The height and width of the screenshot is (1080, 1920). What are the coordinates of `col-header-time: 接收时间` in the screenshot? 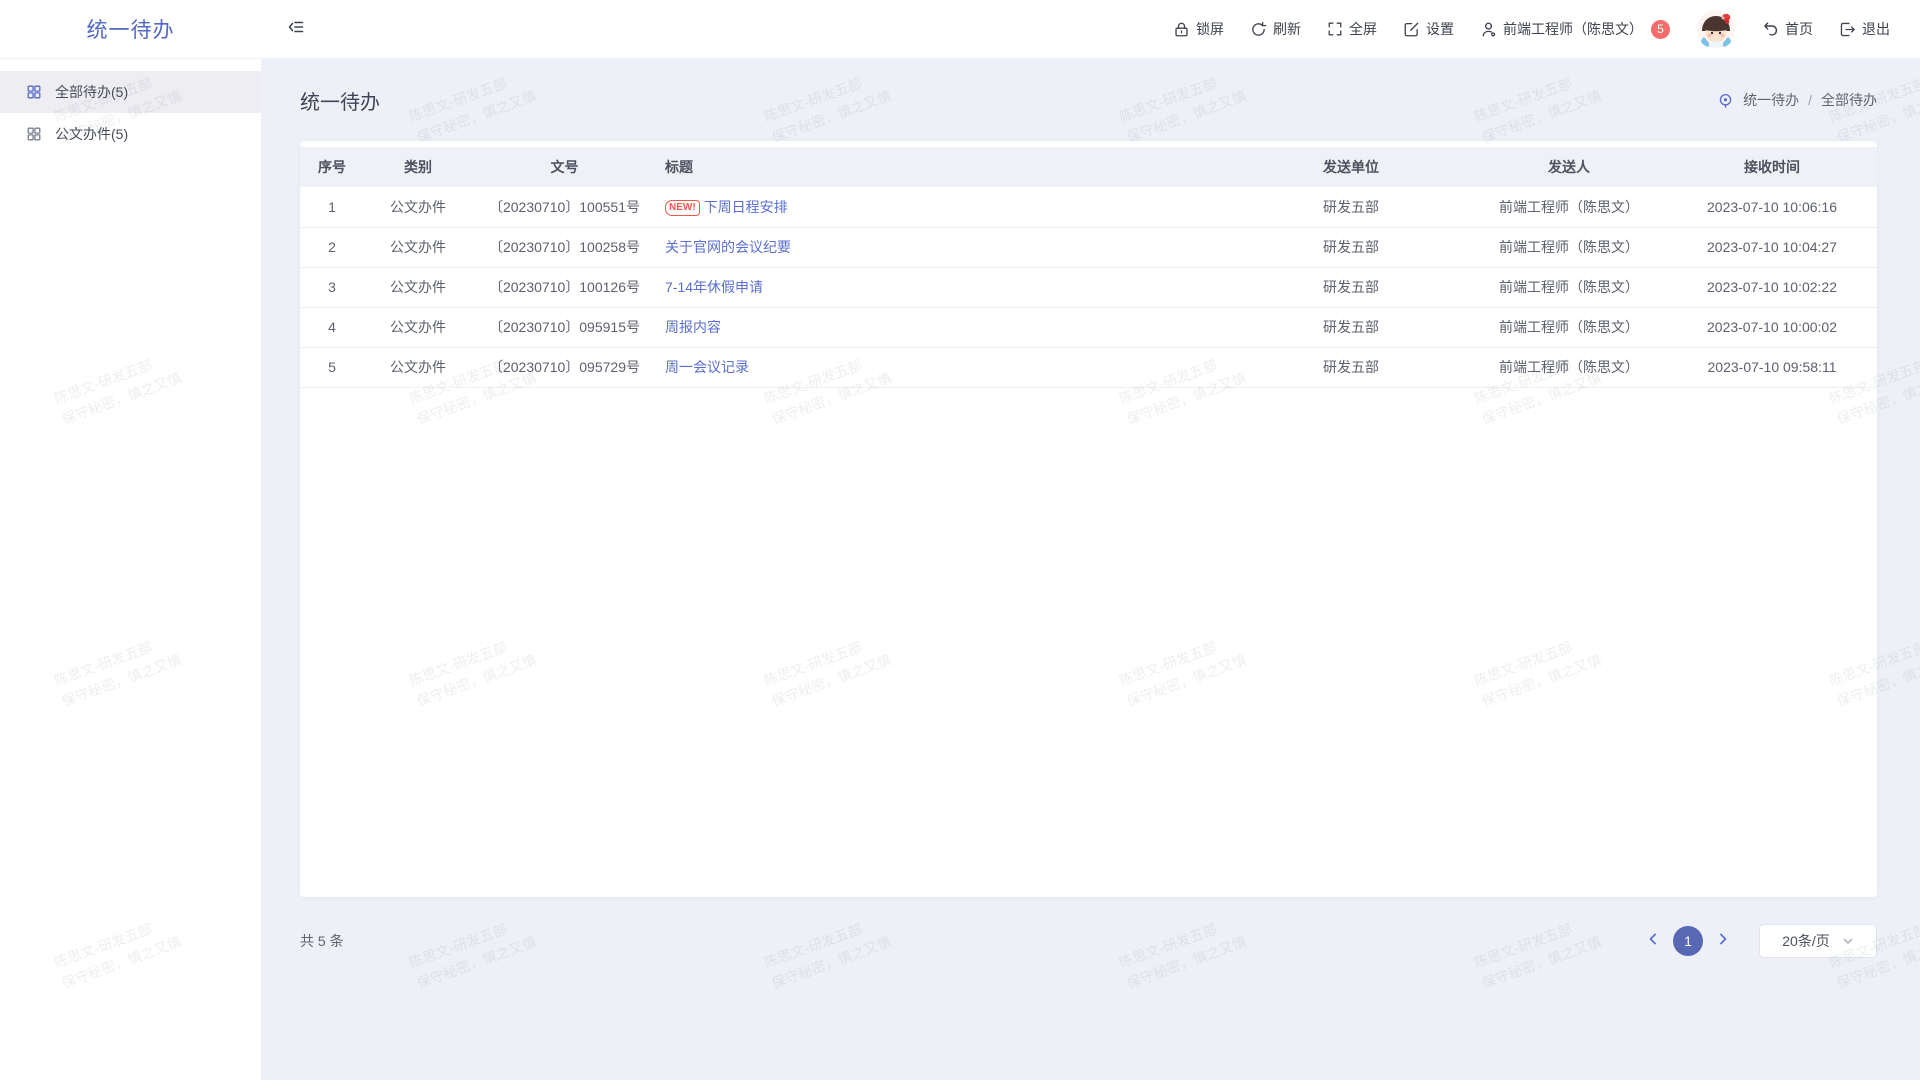 It's located at (1772, 167).